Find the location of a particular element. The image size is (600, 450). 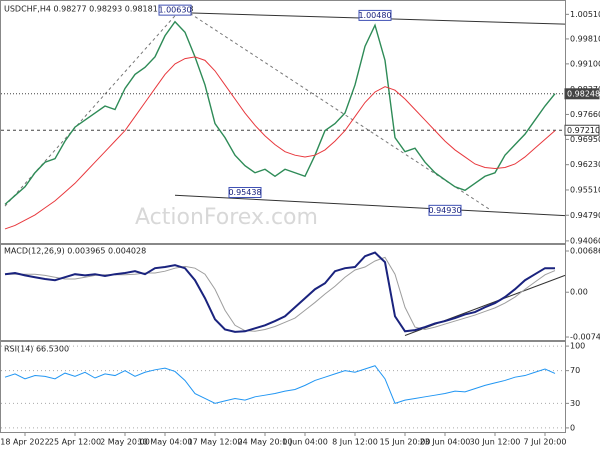

level-label: 0.98248 is located at coordinates (583, 93).